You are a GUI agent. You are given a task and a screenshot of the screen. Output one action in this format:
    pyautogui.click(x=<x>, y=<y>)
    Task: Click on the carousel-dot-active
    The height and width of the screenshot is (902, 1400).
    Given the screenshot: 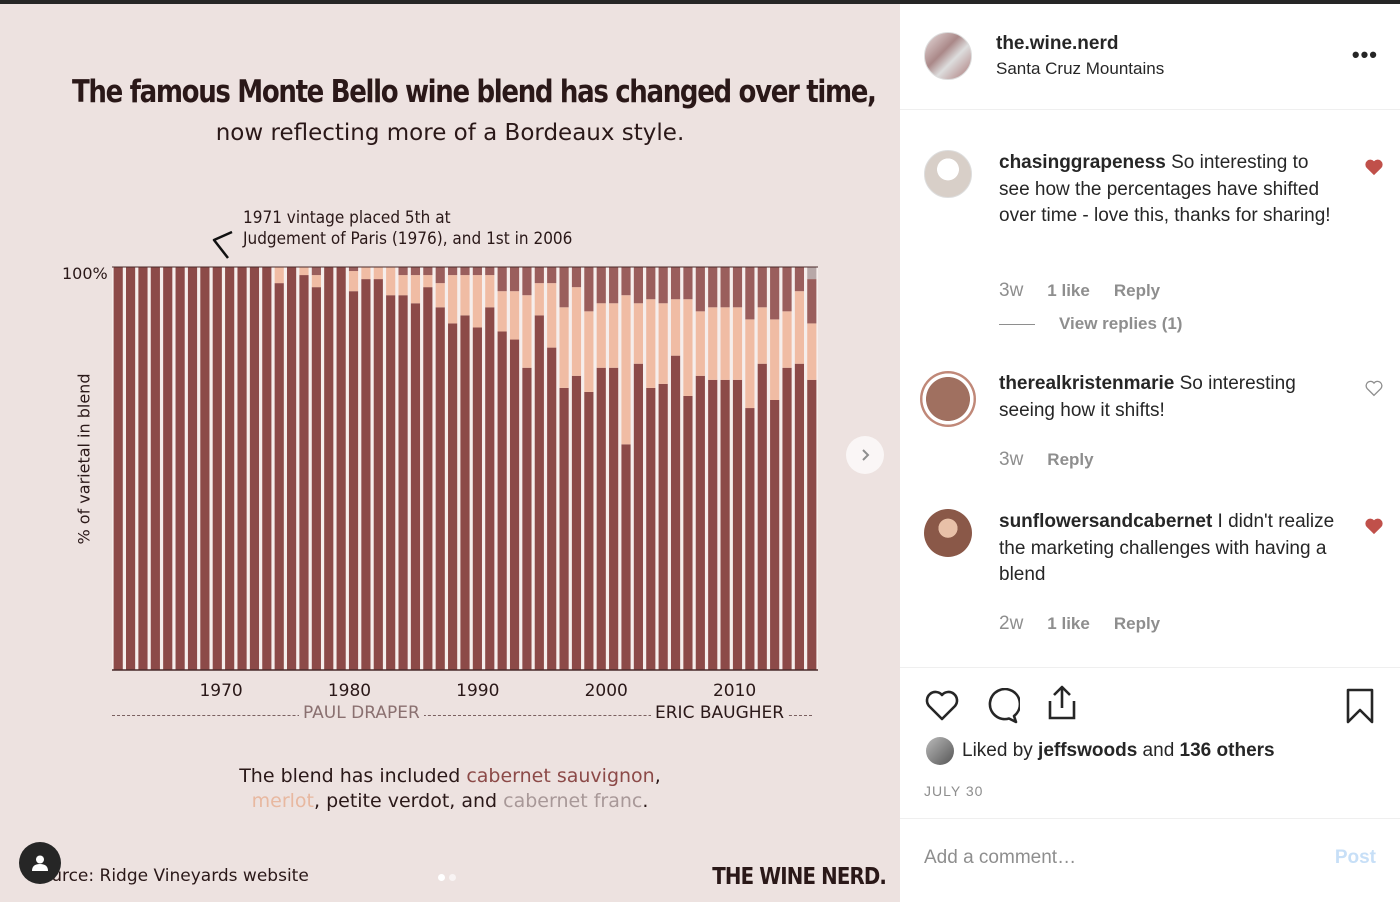 What is the action you would take?
    pyautogui.click(x=441, y=877)
    